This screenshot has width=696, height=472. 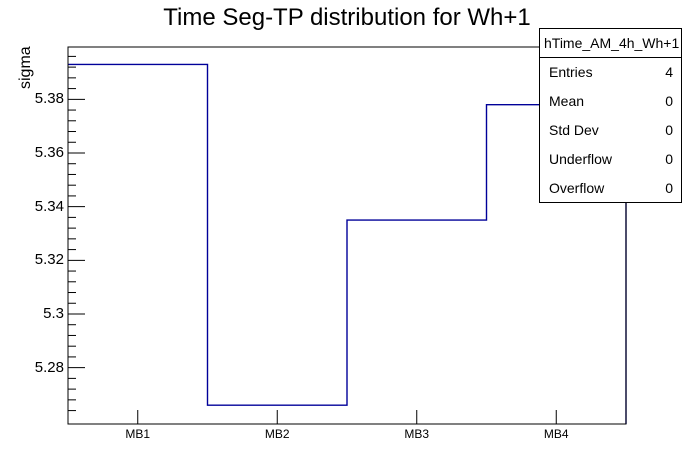 I want to click on x-tick-label: MB1, so click(x=138, y=434).